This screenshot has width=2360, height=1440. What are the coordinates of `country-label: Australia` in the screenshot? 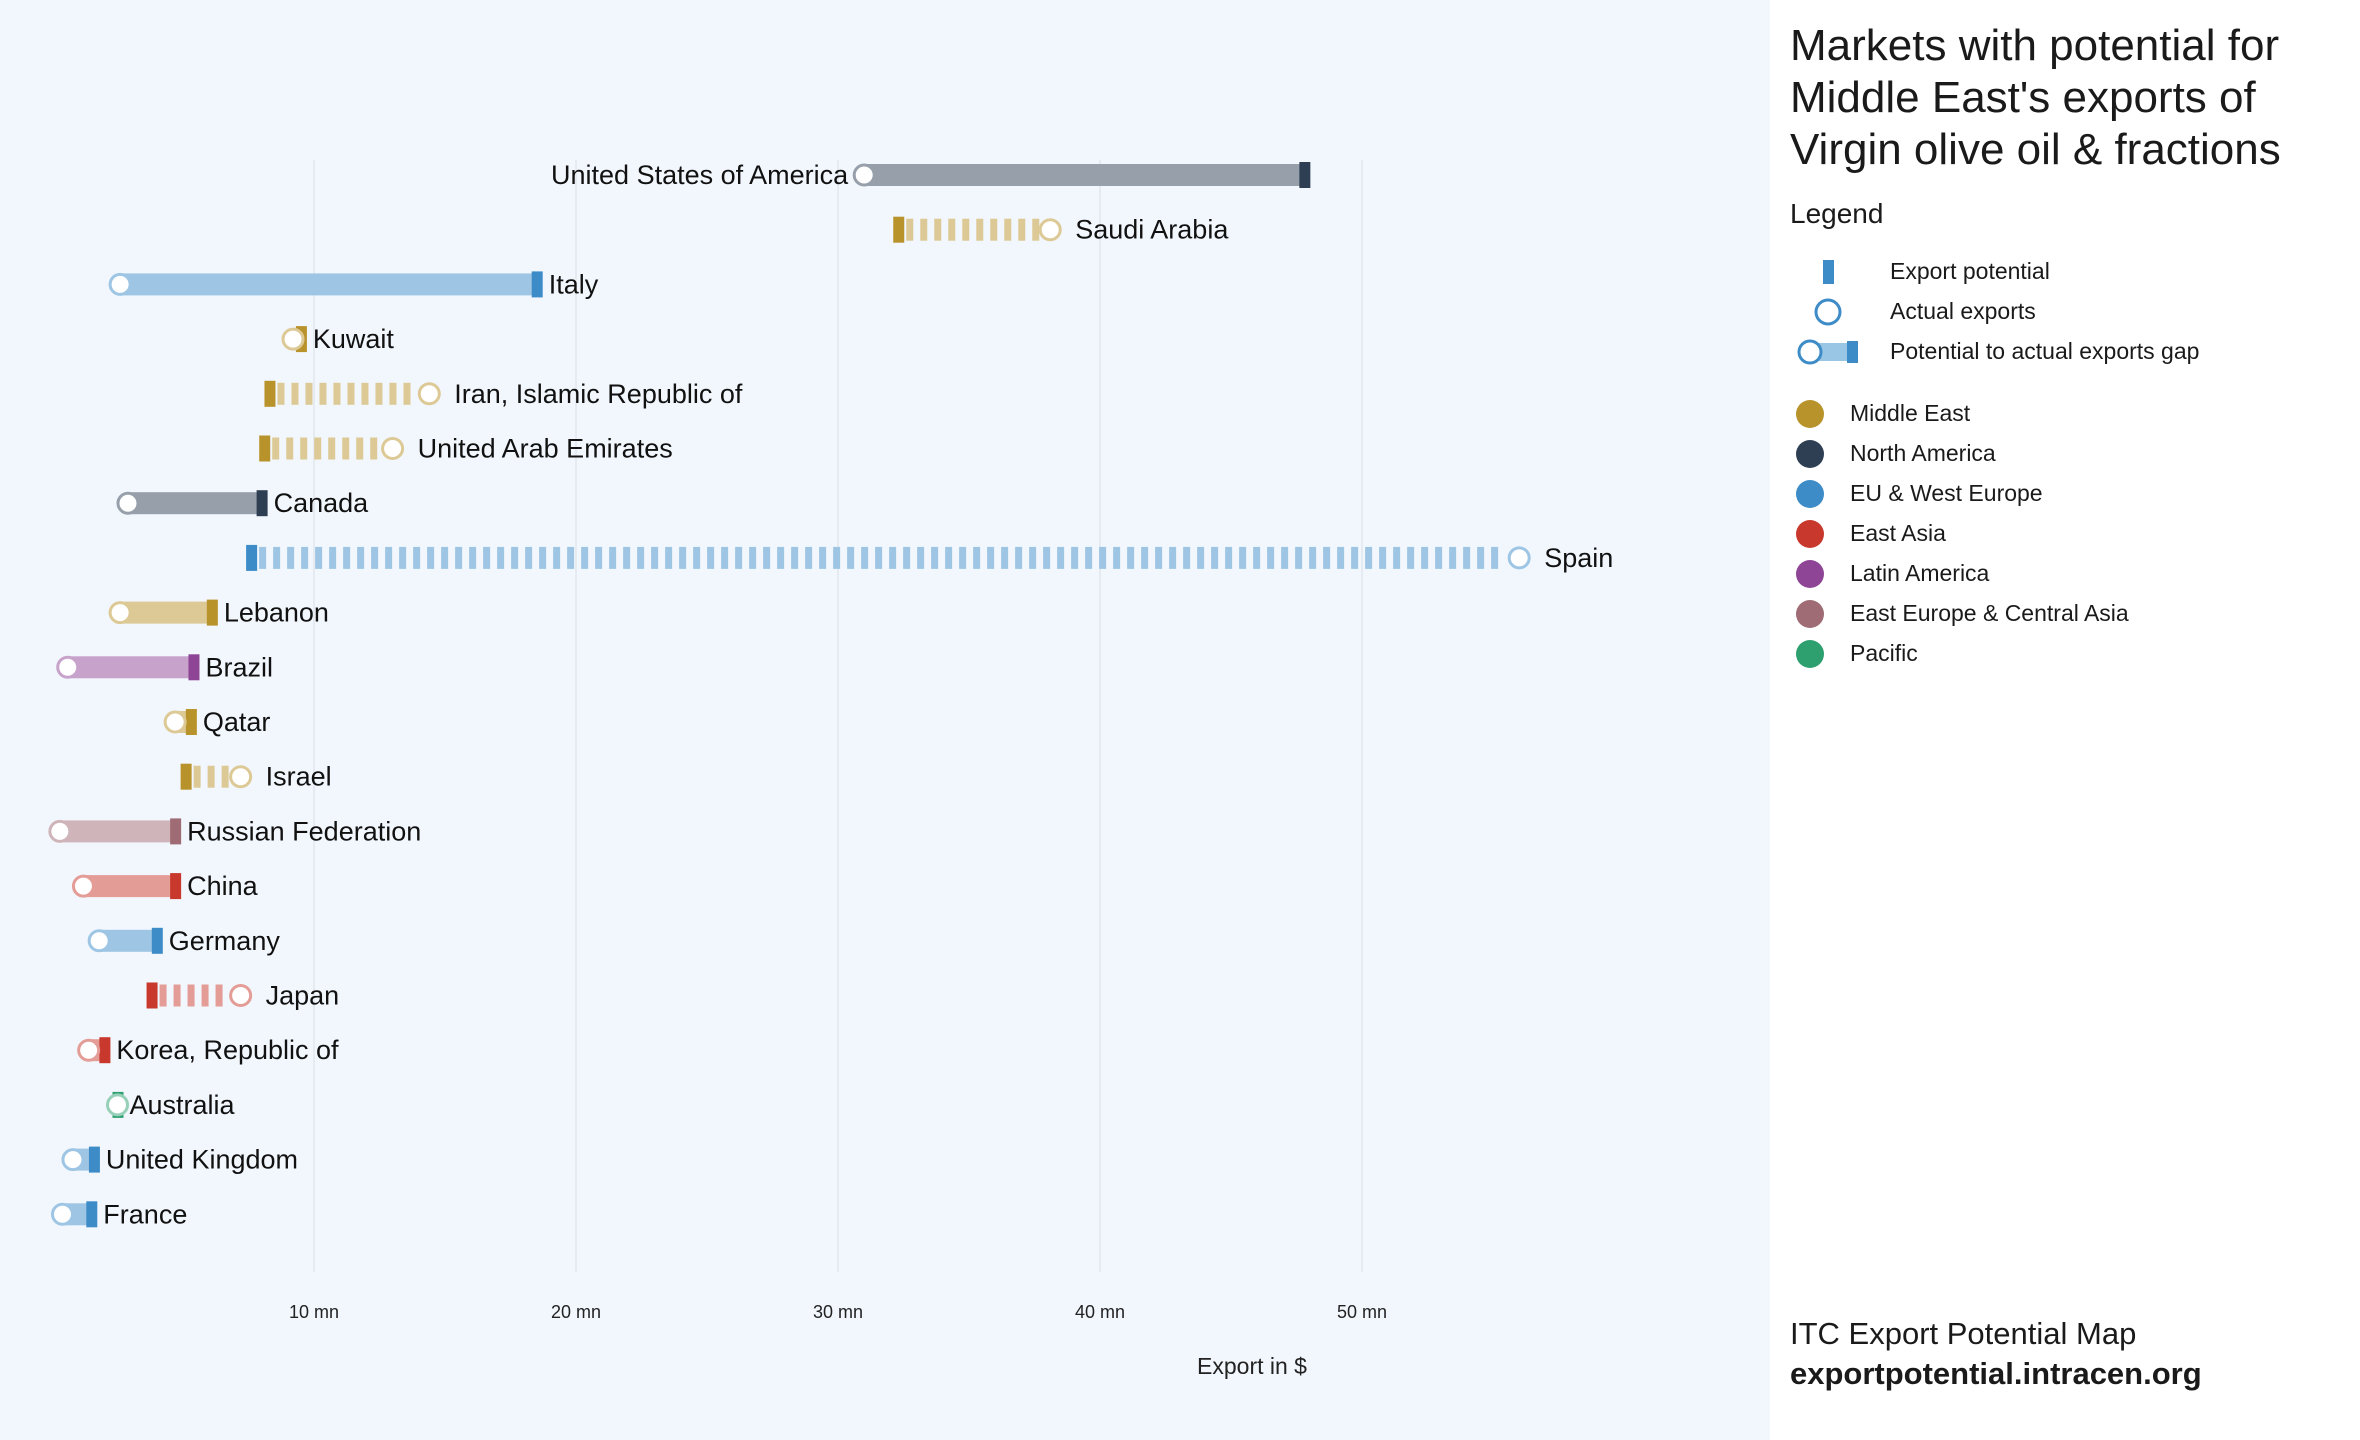 It's located at (183, 1105).